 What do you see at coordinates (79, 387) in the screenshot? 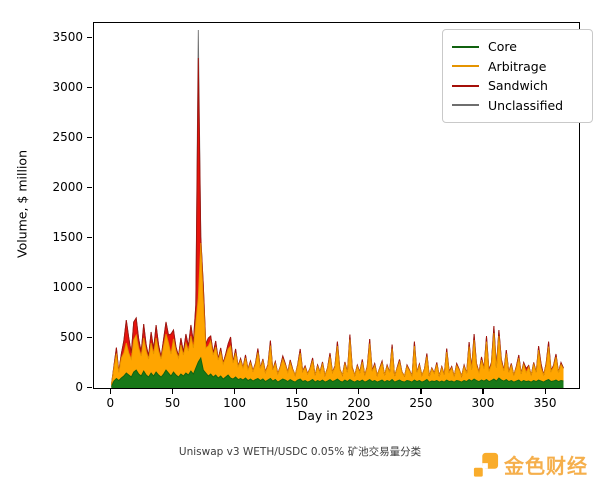
I see `y-tick-label: 0` at bounding box center [79, 387].